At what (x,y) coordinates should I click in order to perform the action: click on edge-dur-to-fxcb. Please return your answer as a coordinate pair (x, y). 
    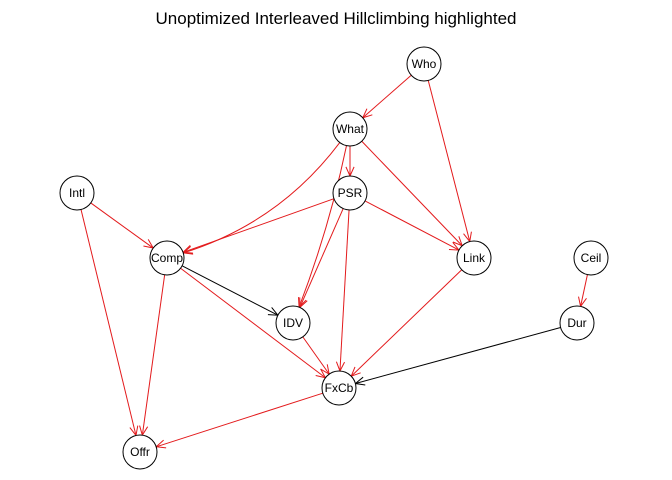
    Looking at the image, I should click on (457, 356).